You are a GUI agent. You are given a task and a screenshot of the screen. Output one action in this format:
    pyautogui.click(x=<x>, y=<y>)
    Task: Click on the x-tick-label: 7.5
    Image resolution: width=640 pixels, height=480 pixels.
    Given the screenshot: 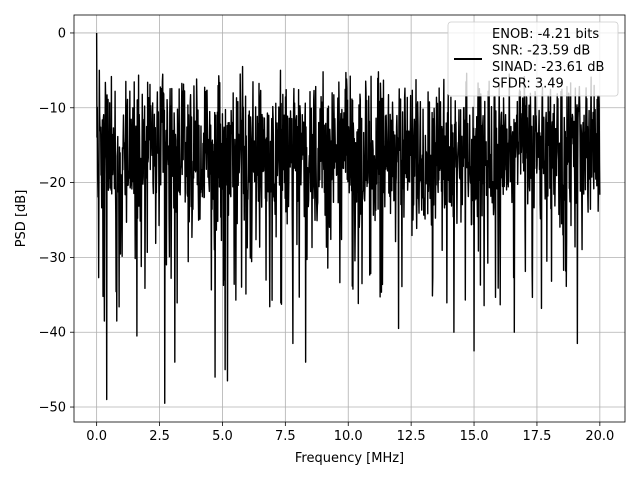 What is the action you would take?
    pyautogui.click(x=285, y=436)
    